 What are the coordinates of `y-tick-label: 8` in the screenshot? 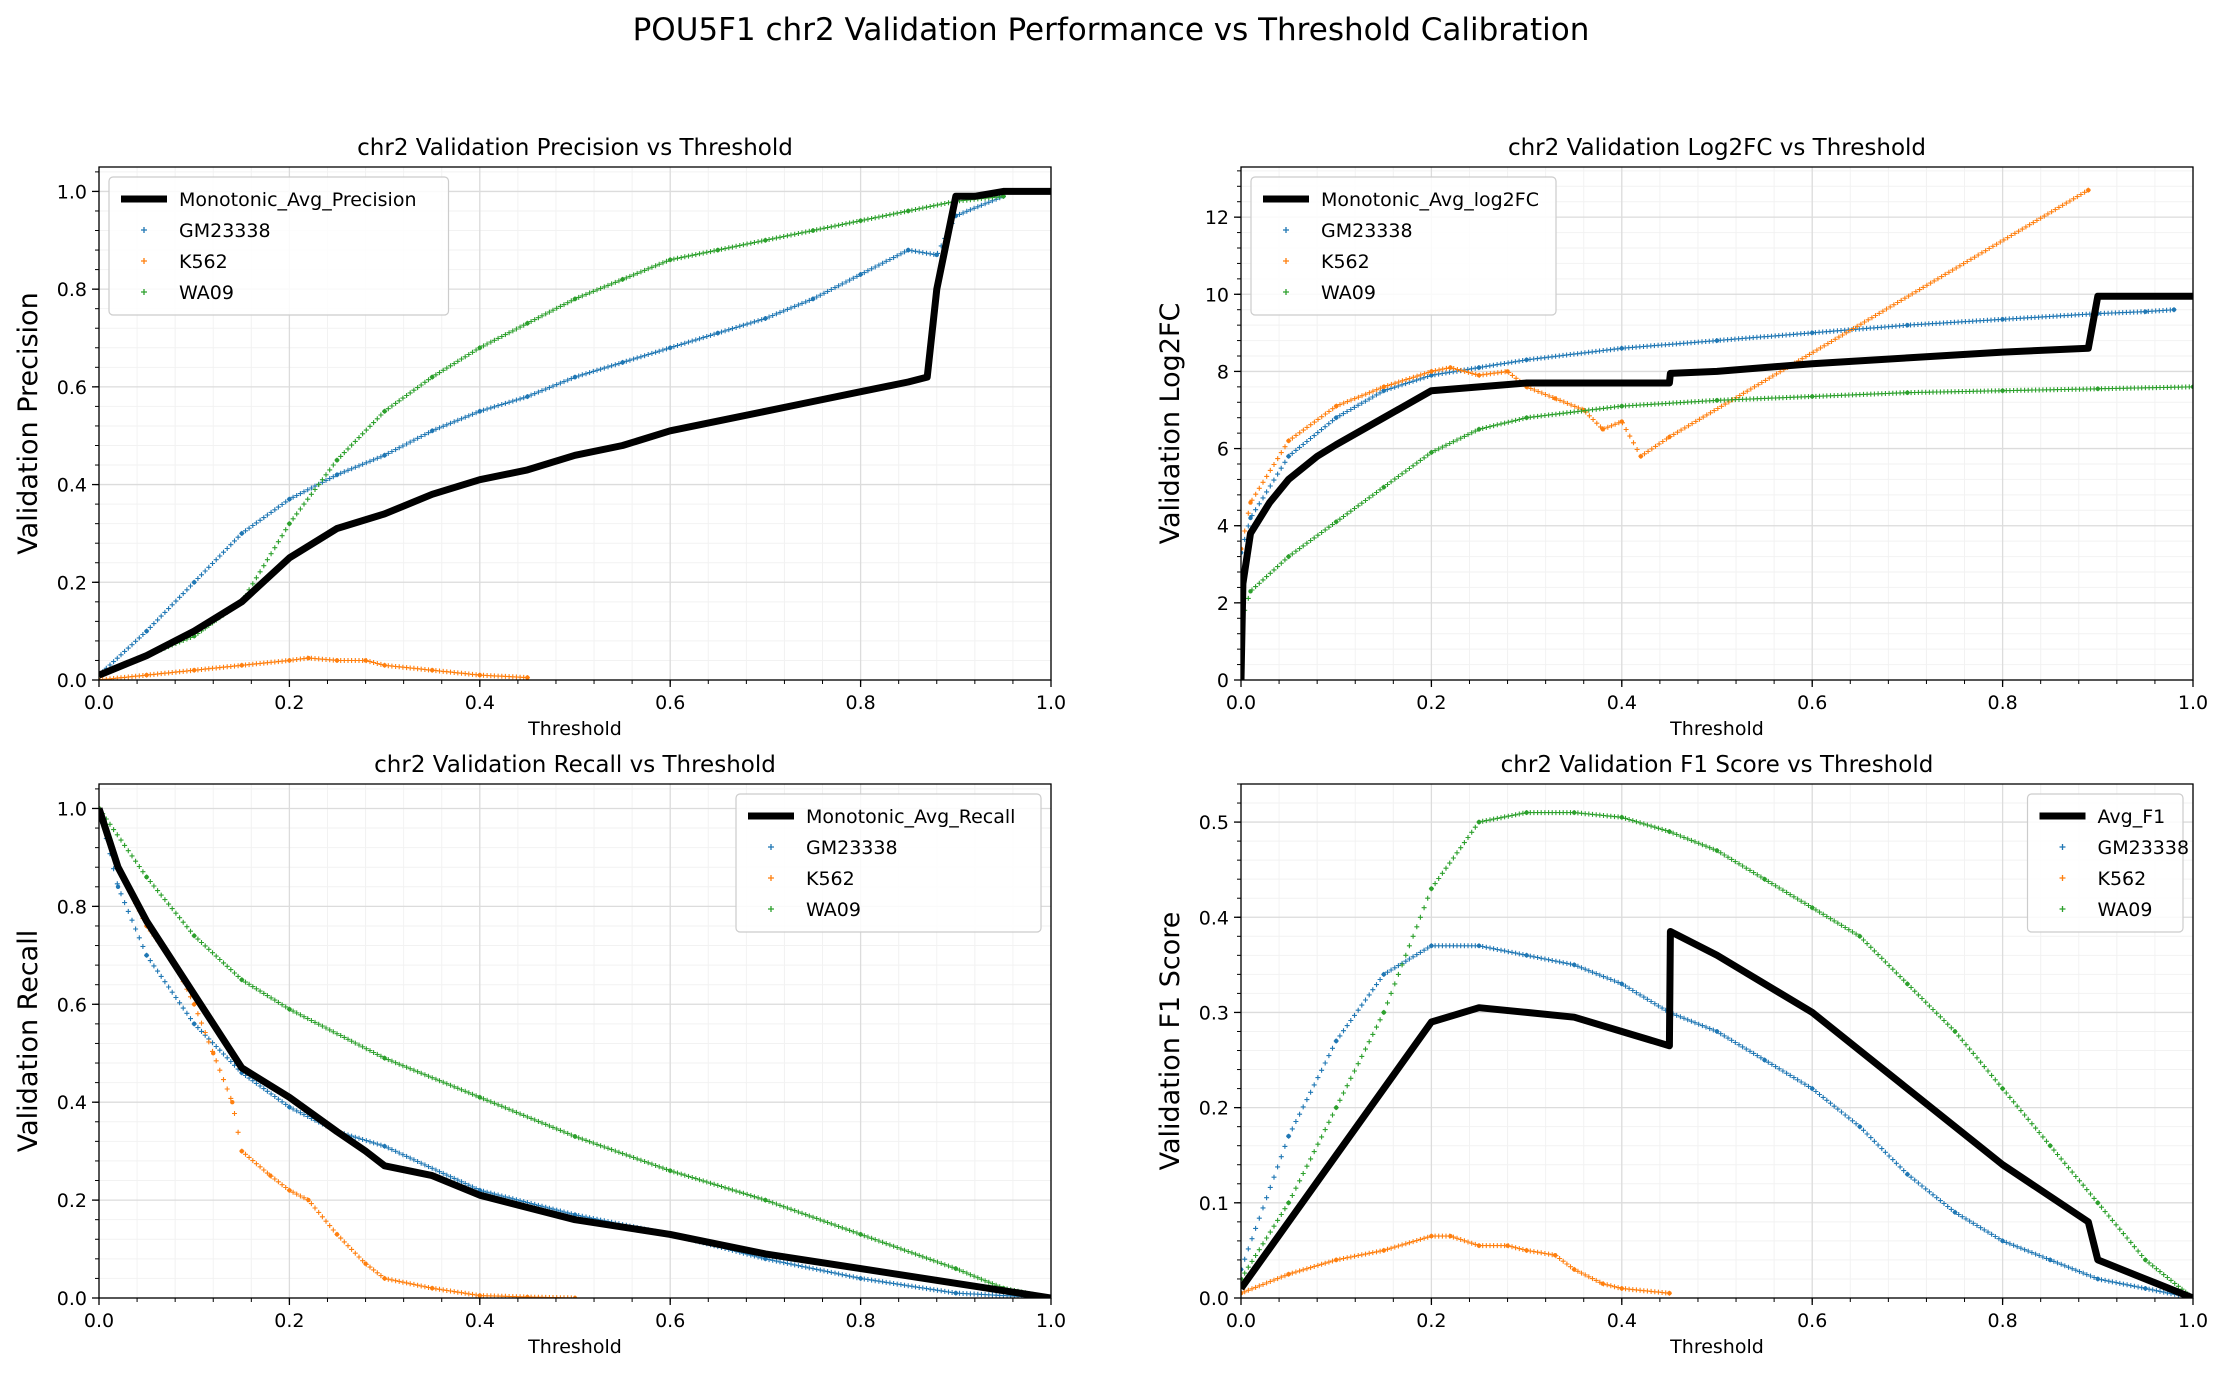 It's located at (1223, 372).